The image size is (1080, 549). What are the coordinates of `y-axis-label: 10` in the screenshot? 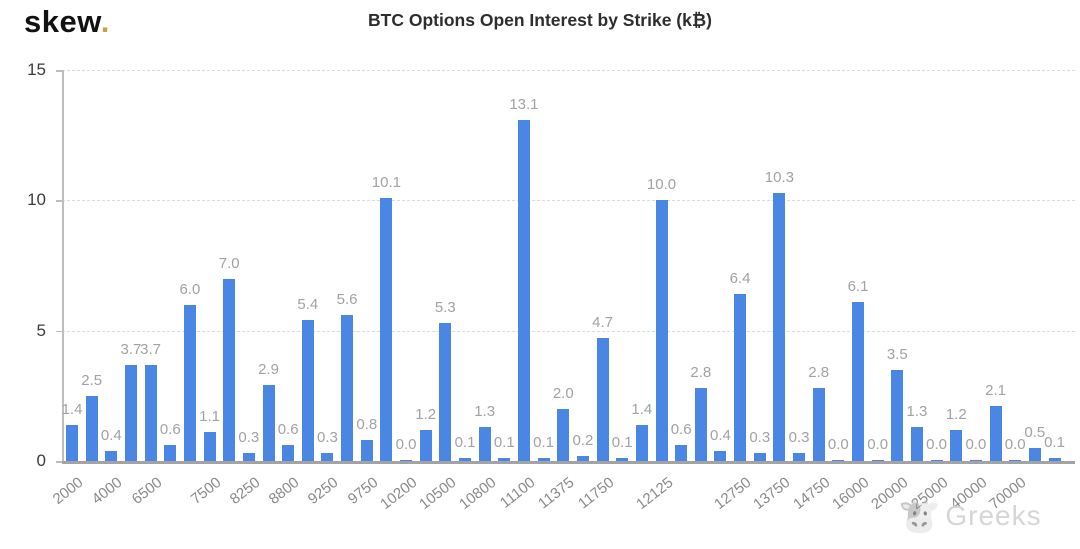 It's located at (36, 200).